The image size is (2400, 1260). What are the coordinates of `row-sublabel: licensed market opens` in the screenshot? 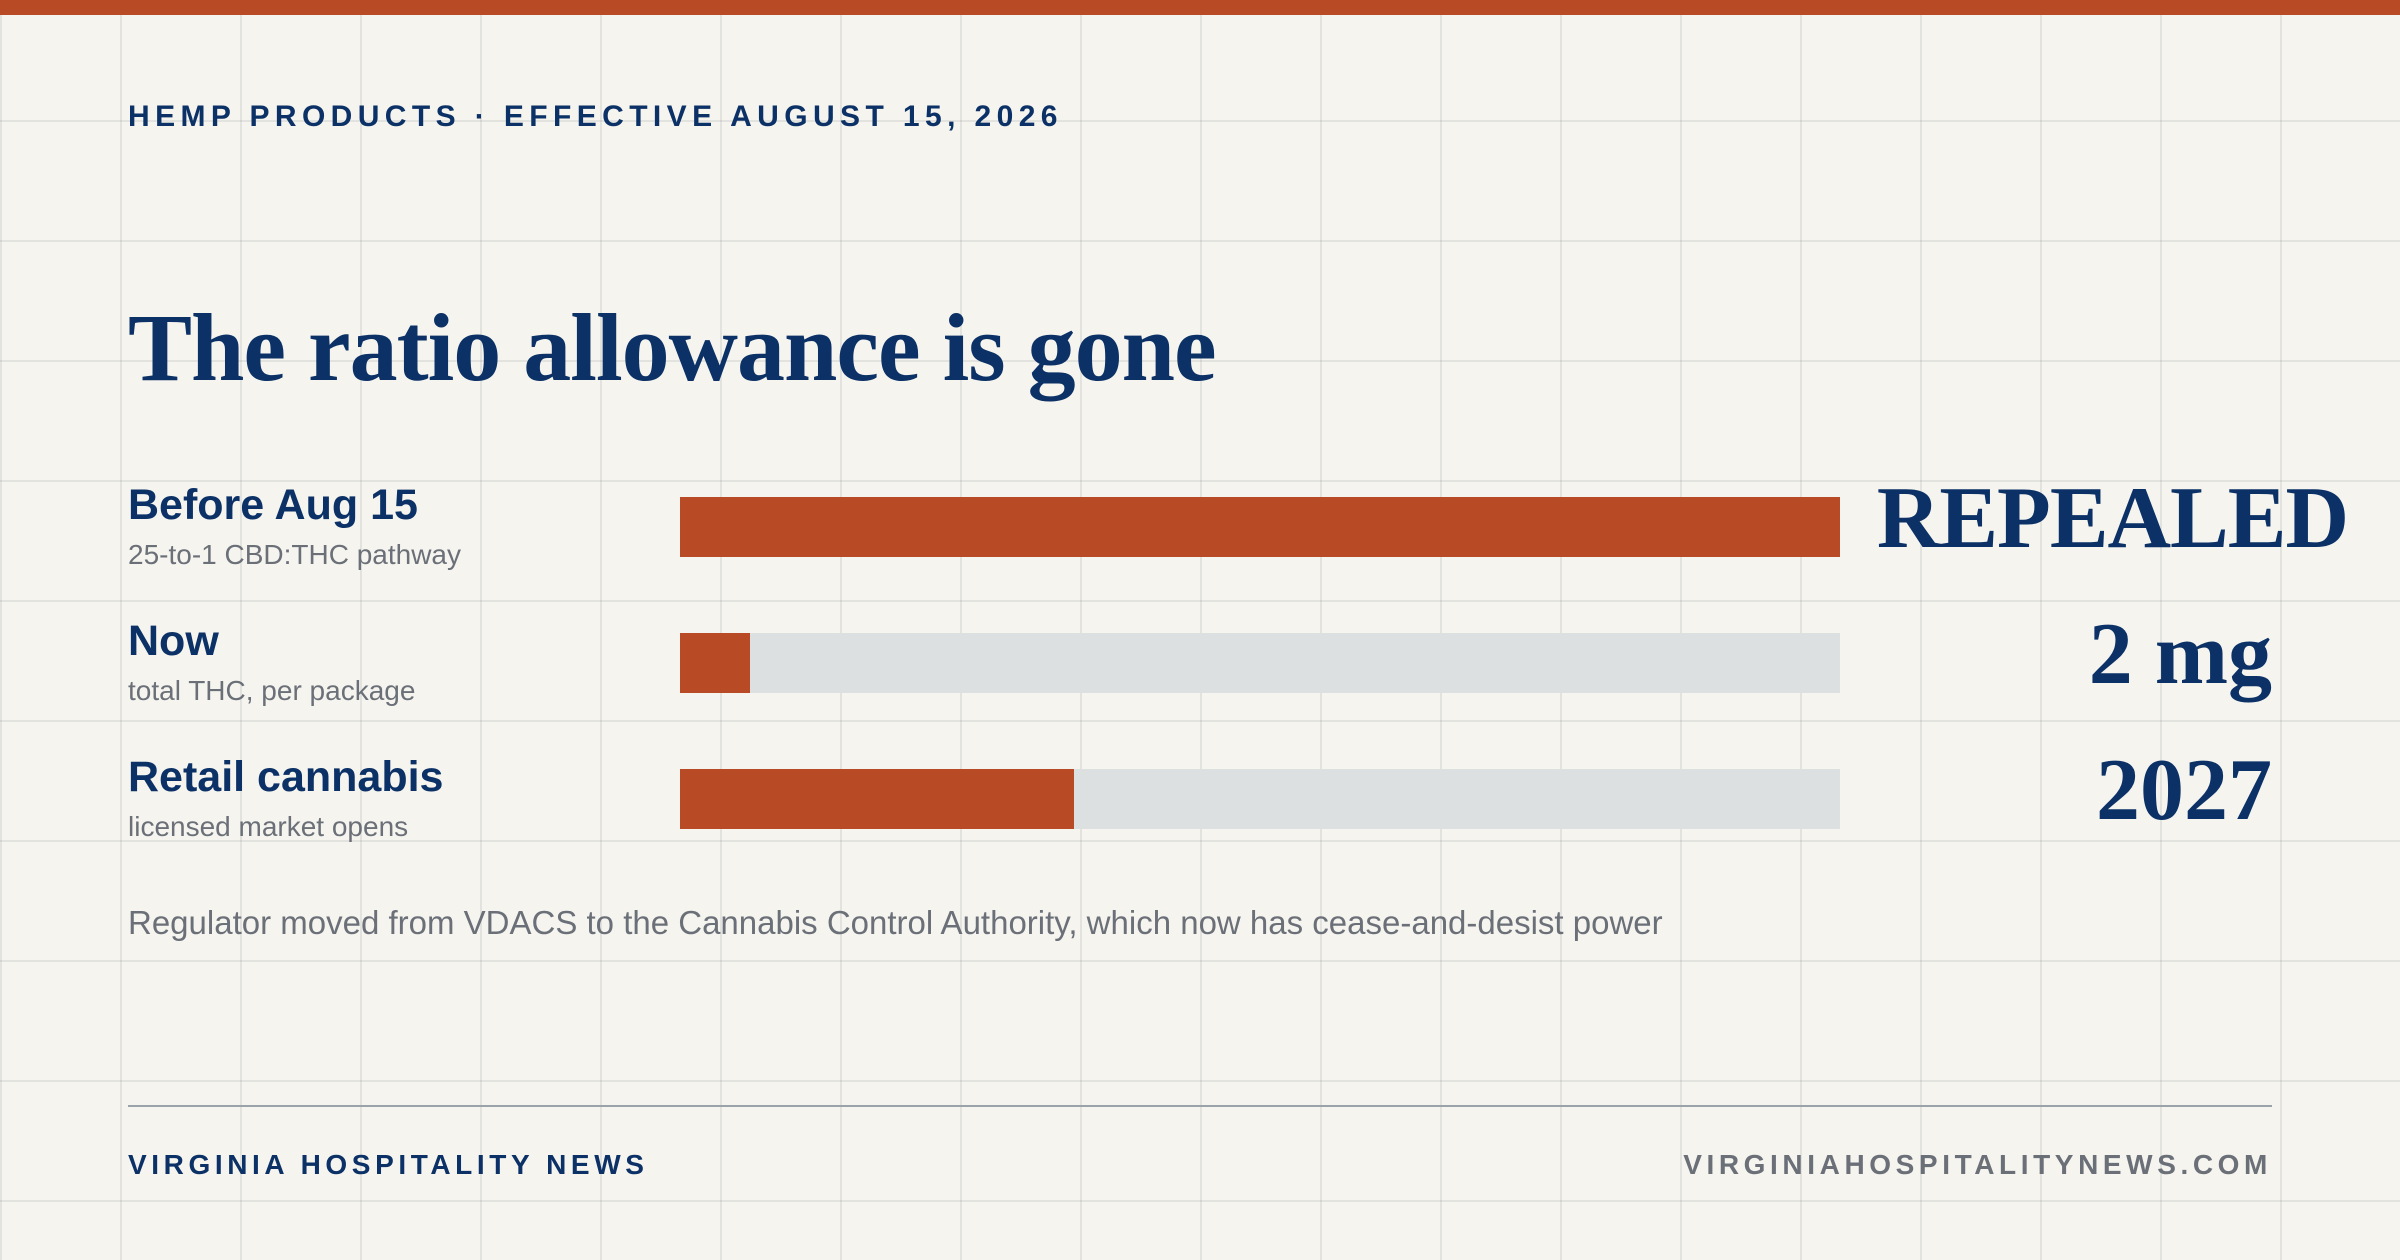 It's located at (268, 826).